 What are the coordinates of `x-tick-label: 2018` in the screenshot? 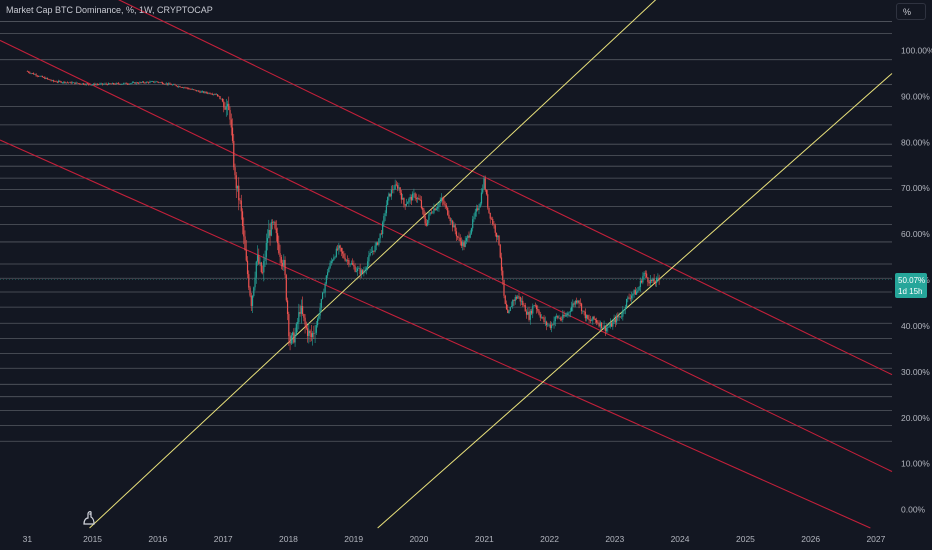 It's located at (288, 539).